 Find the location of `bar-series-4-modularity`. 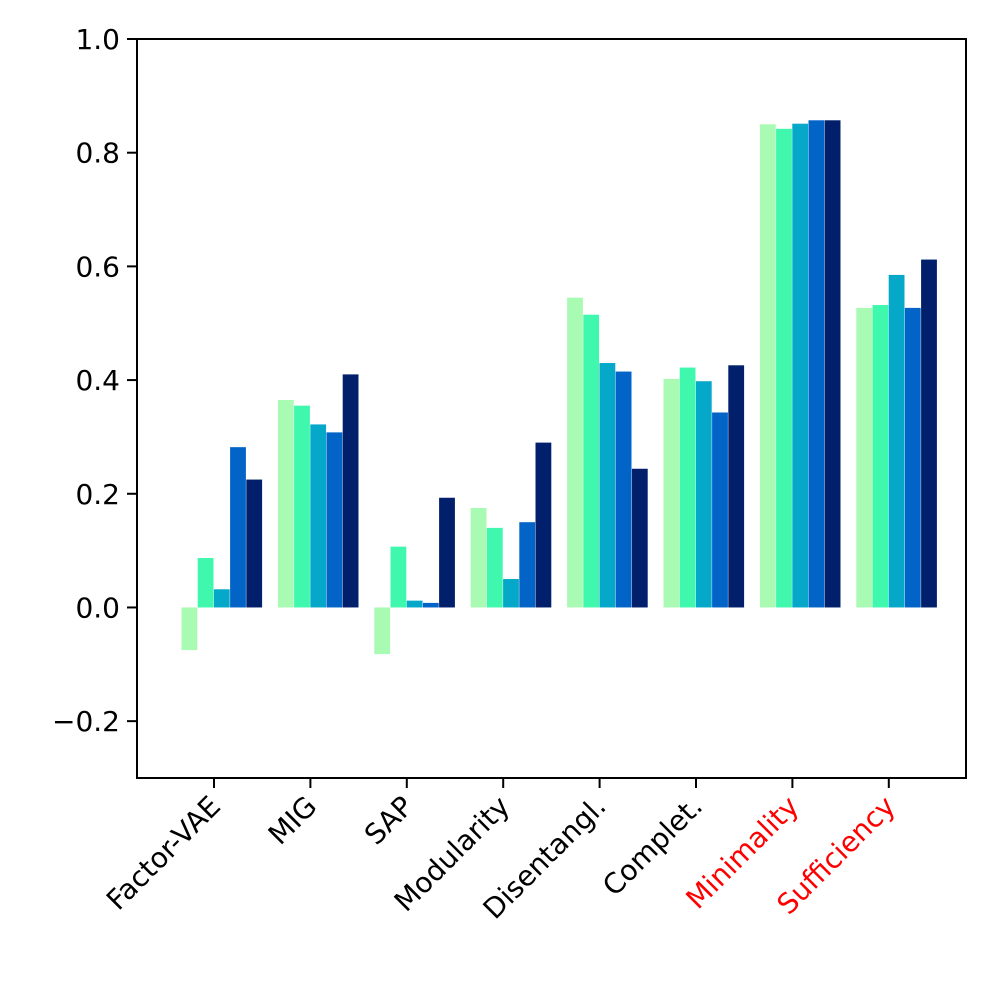

bar-series-4-modularity is located at coordinates (527, 565).